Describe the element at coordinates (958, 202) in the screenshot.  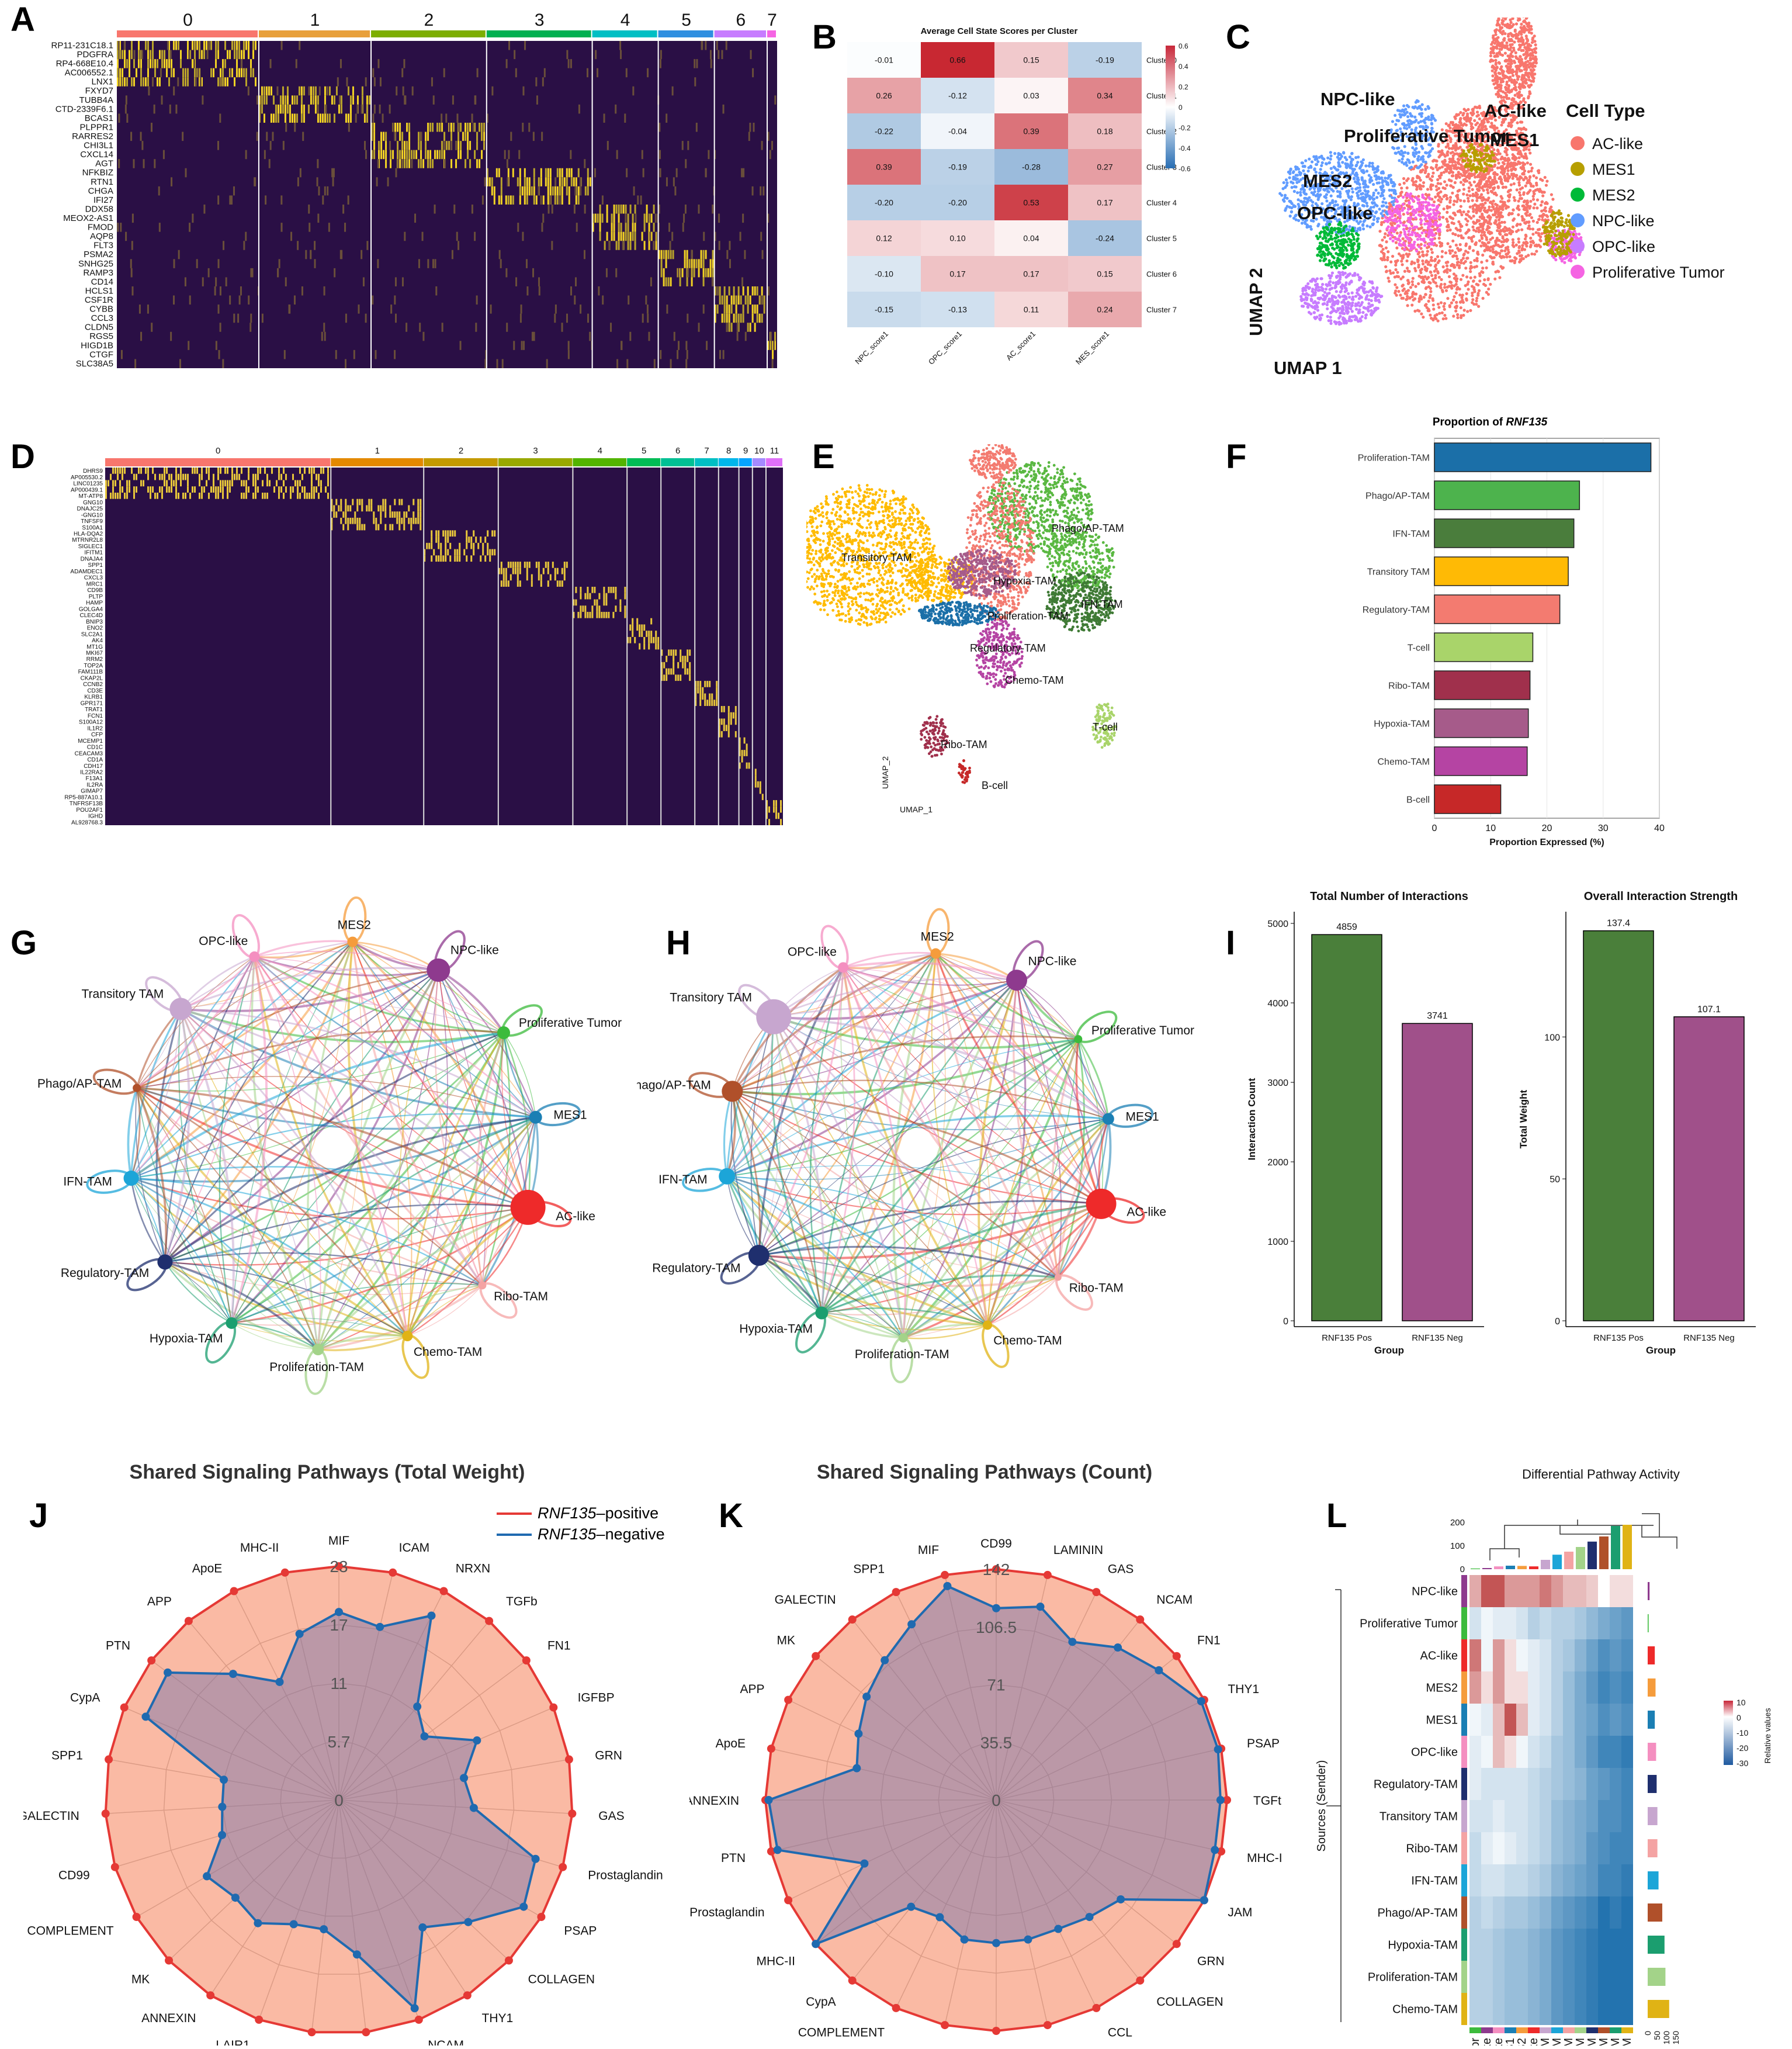
I see `cell-value: -0.20` at that location.